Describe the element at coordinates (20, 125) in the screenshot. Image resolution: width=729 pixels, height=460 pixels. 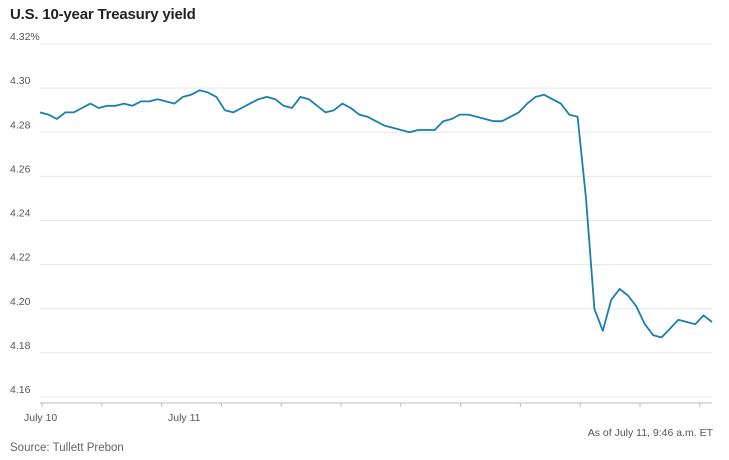
I see `y-tick-label: 4.28` at that location.